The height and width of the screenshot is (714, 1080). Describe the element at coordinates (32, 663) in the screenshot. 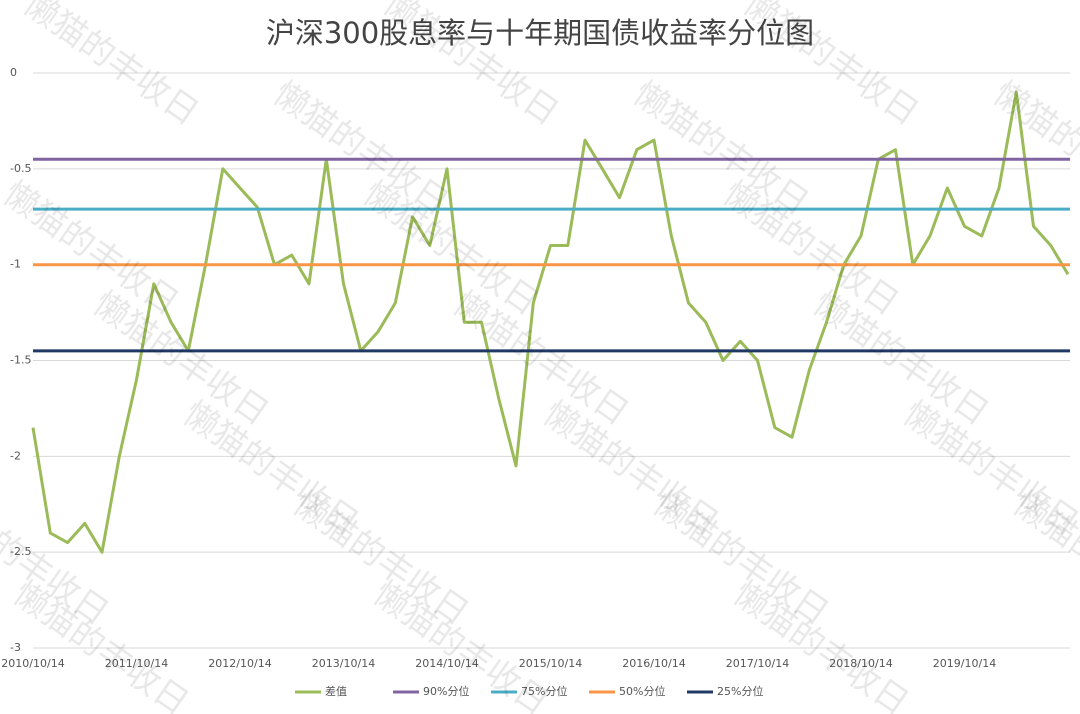

I see `x-tick-label: 2010/10/14` at that location.